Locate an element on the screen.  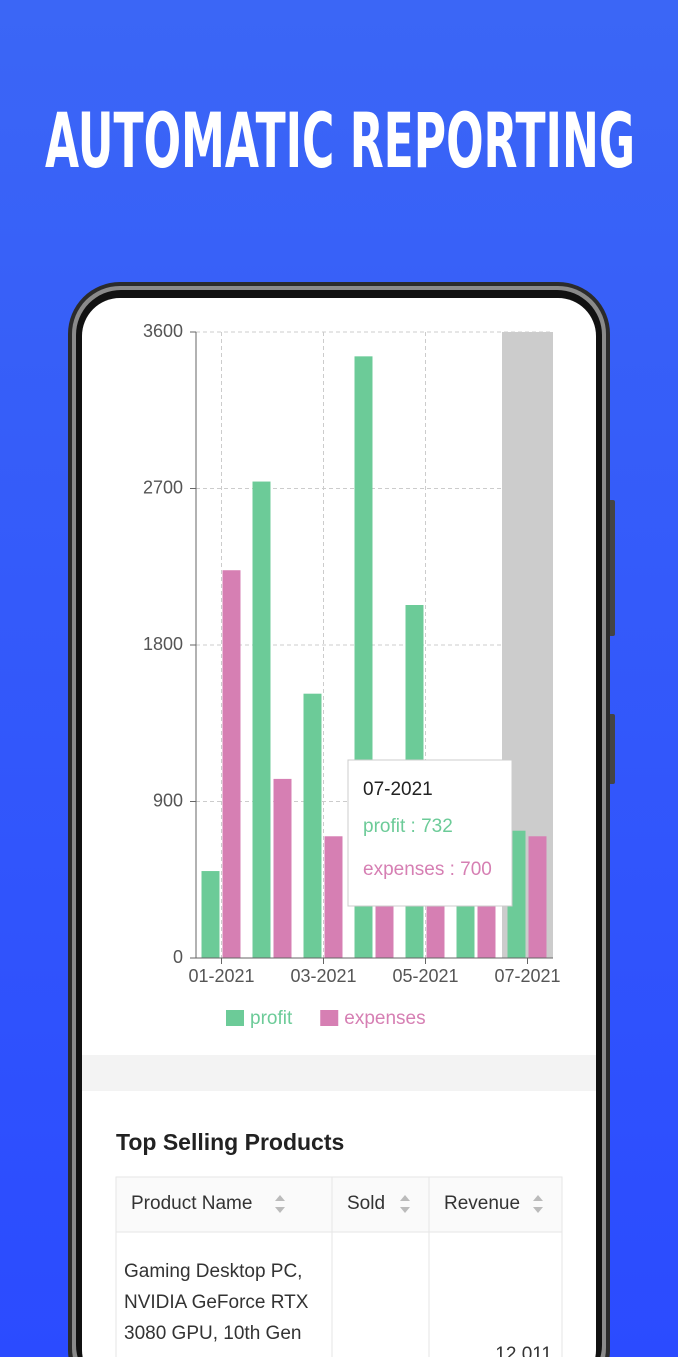
x-tick-label: 05-2021 is located at coordinates (425, 976).